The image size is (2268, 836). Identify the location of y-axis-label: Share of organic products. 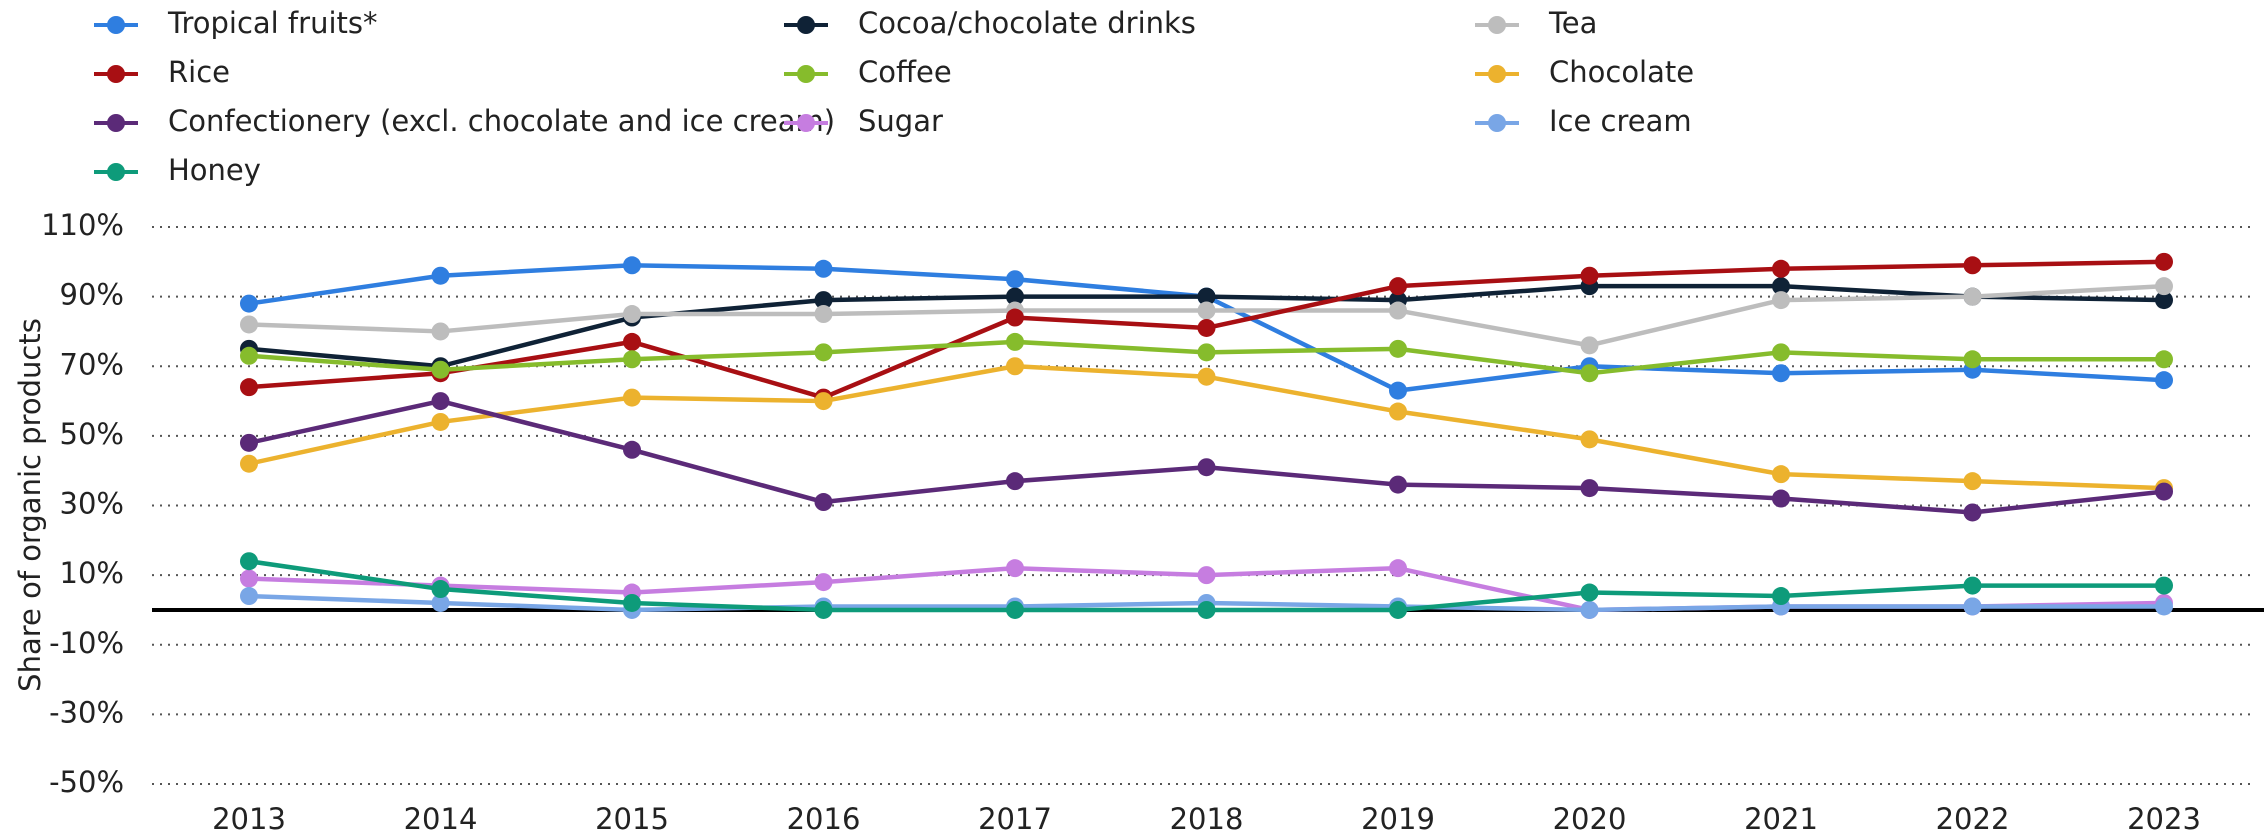
(30, 505).